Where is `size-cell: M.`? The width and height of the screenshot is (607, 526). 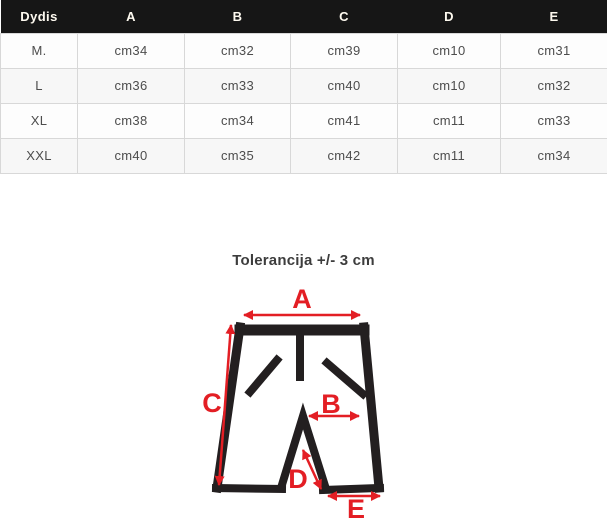
size-cell: M. is located at coordinates (39, 50).